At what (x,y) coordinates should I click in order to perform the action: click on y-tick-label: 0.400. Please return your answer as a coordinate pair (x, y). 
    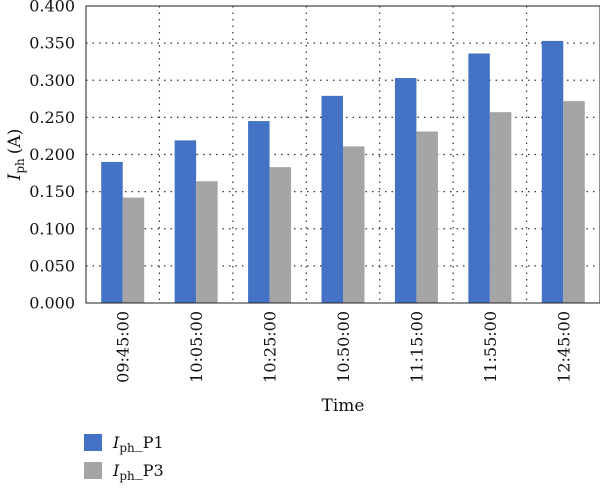
    Looking at the image, I should click on (52, 8).